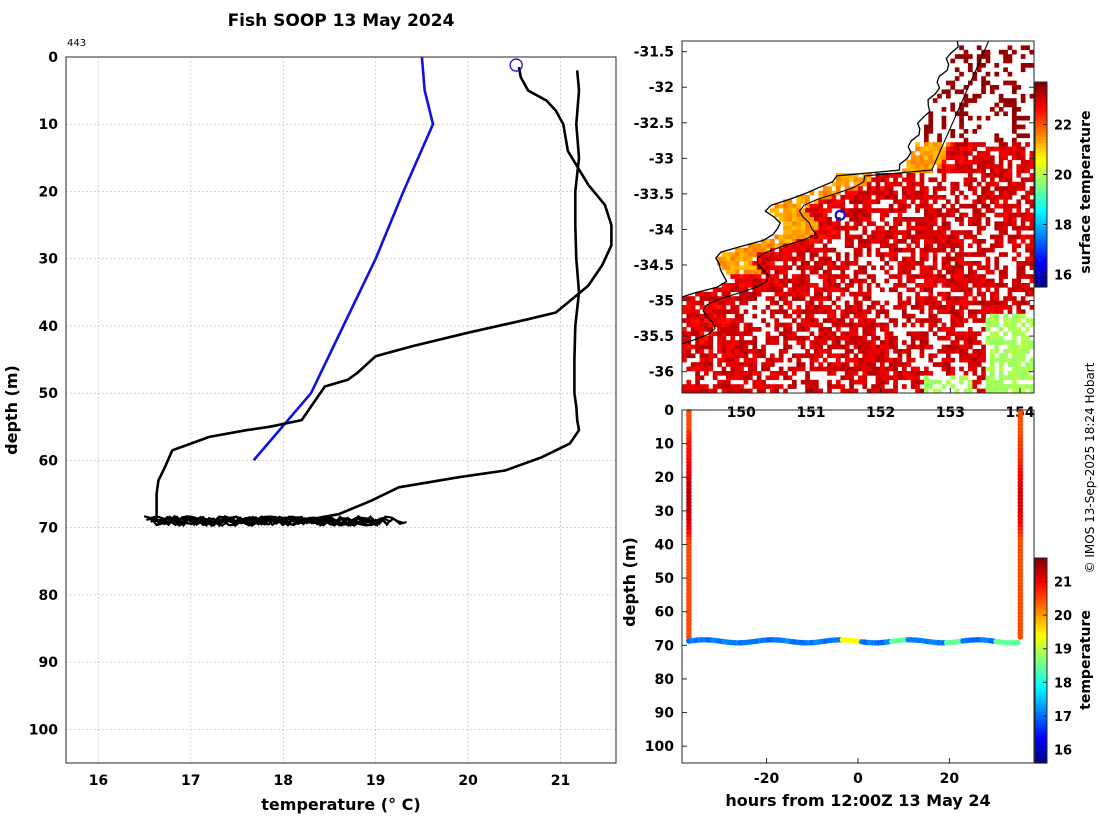 The image size is (1100, 820). I want to click on time-depth-points, so click(855, 527).